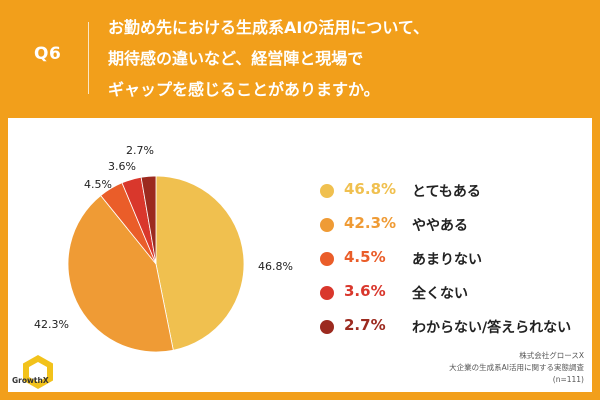 The image size is (600, 400). What do you see at coordinates (38, 372) in the screenshot?
I see `growthx-logo-icon` at bounding box center [38, 372].